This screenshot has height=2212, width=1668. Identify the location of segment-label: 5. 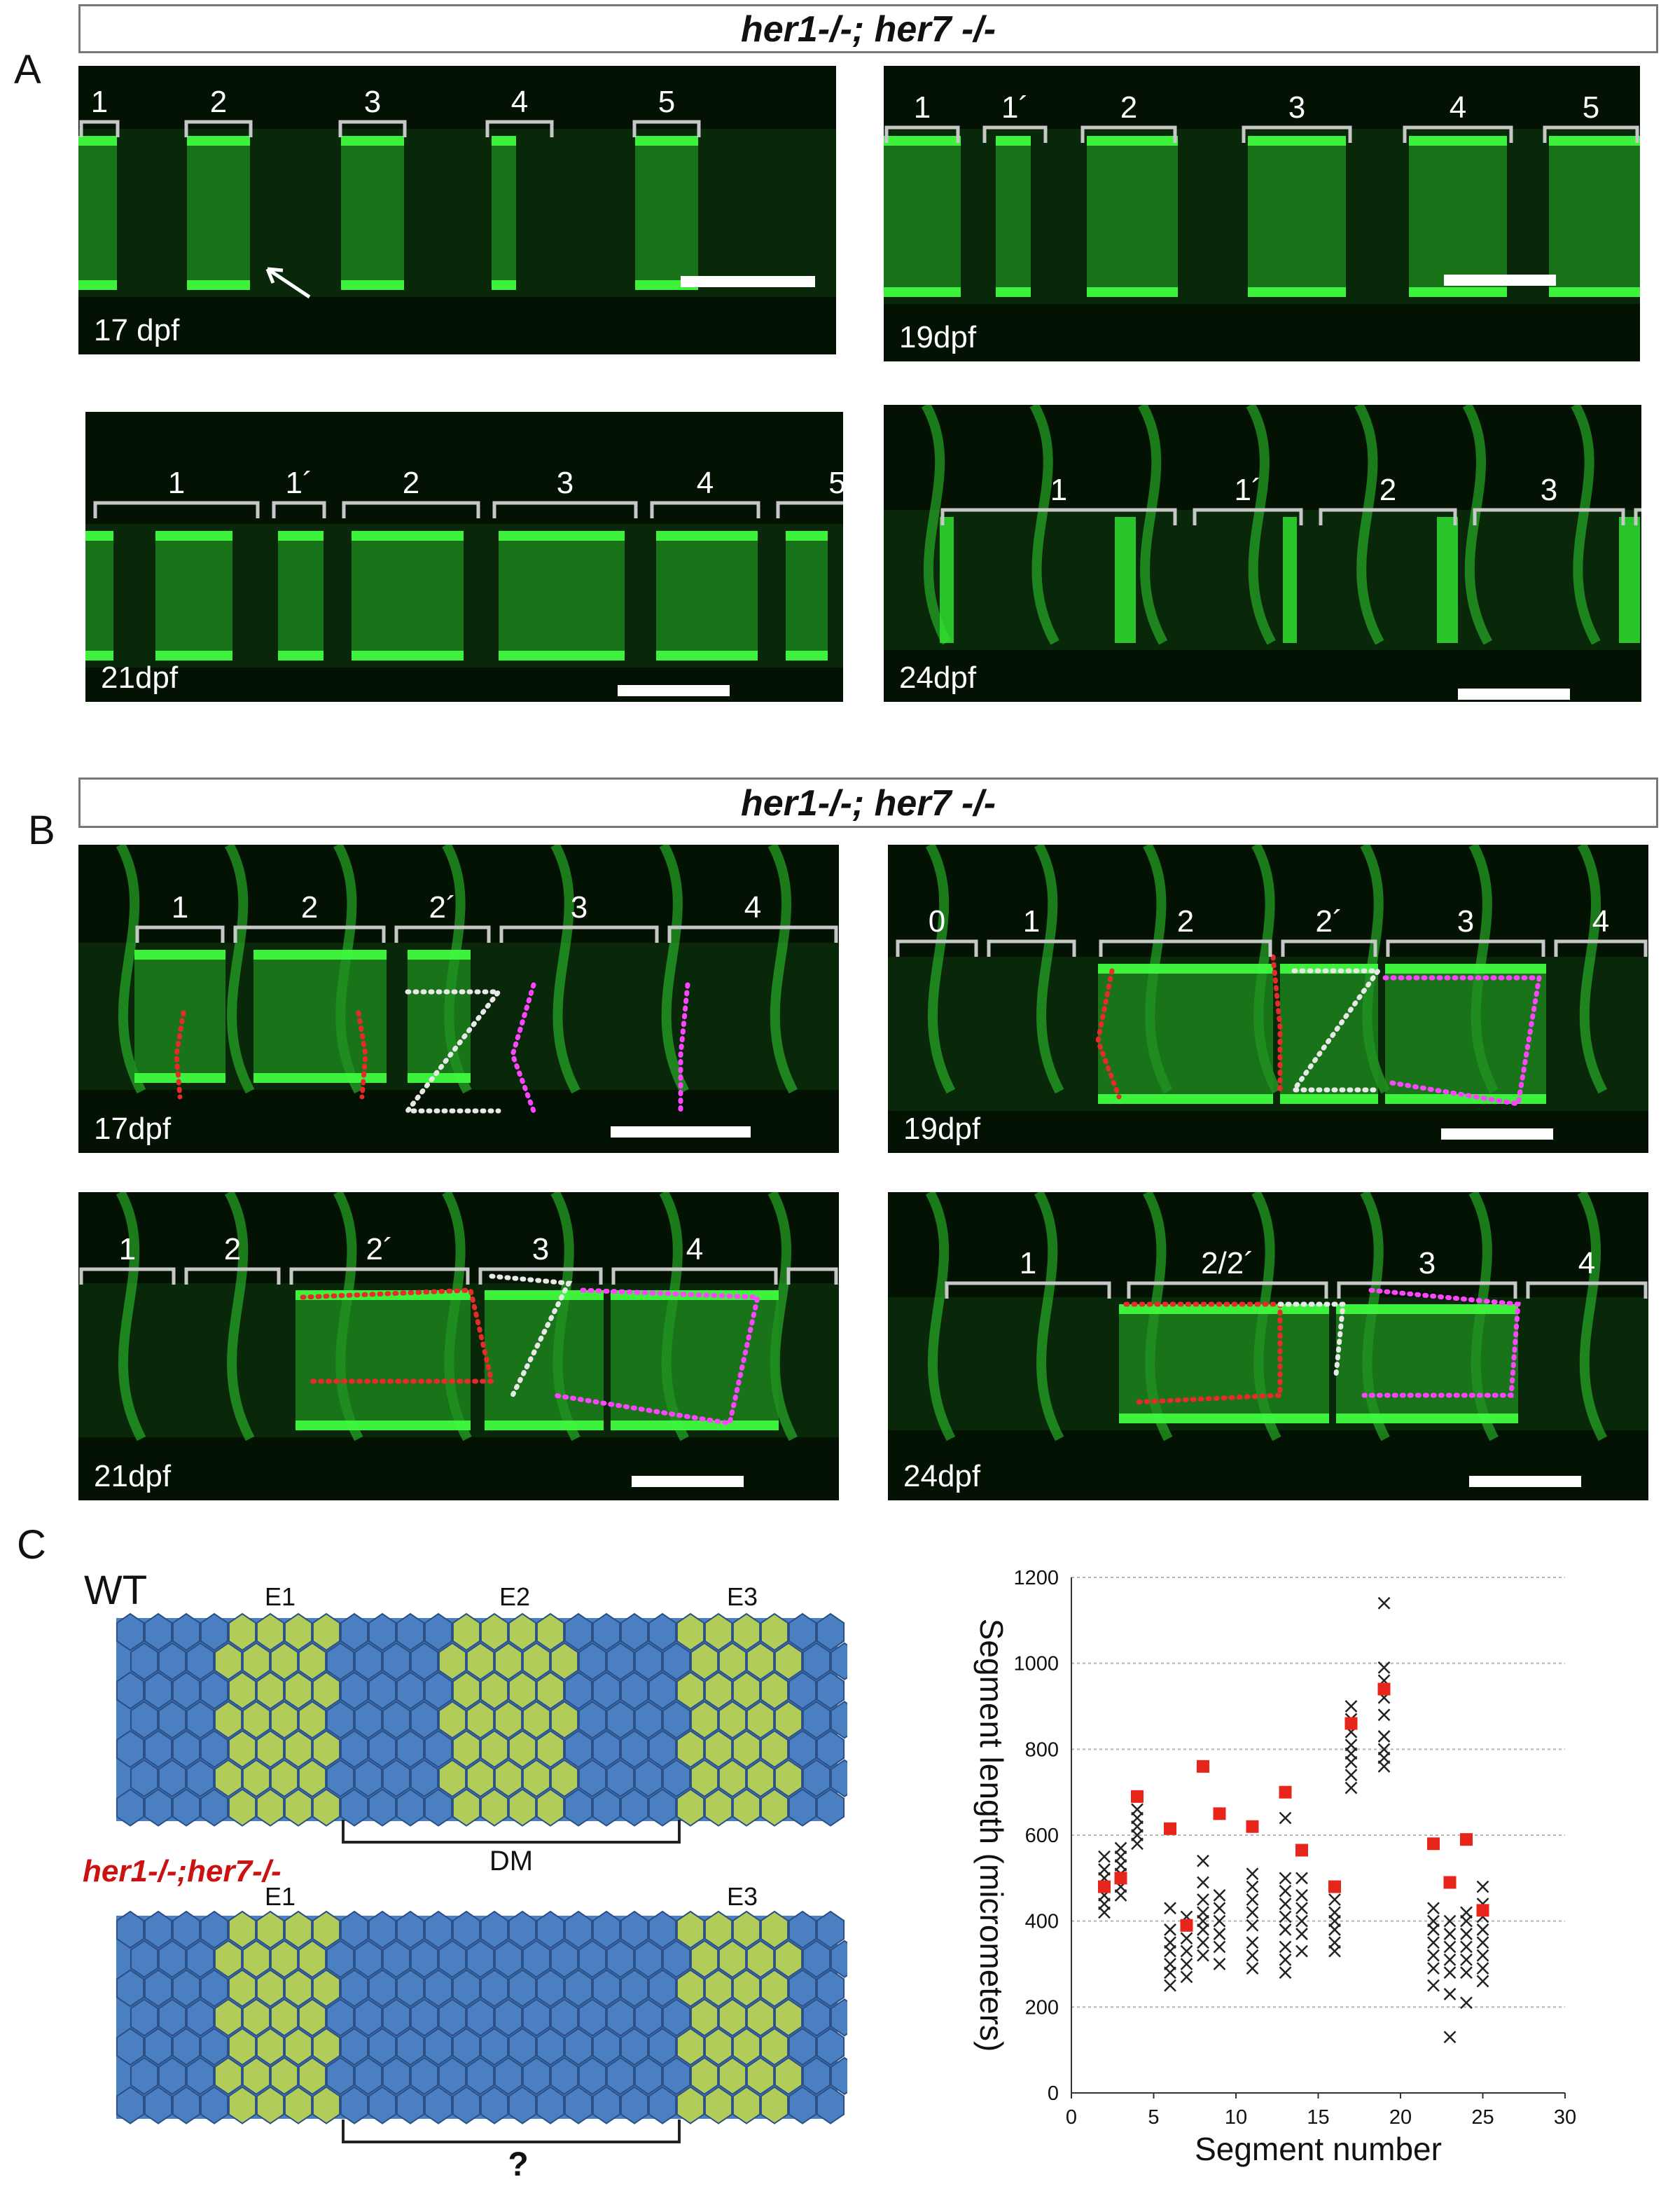
(1591, 107).